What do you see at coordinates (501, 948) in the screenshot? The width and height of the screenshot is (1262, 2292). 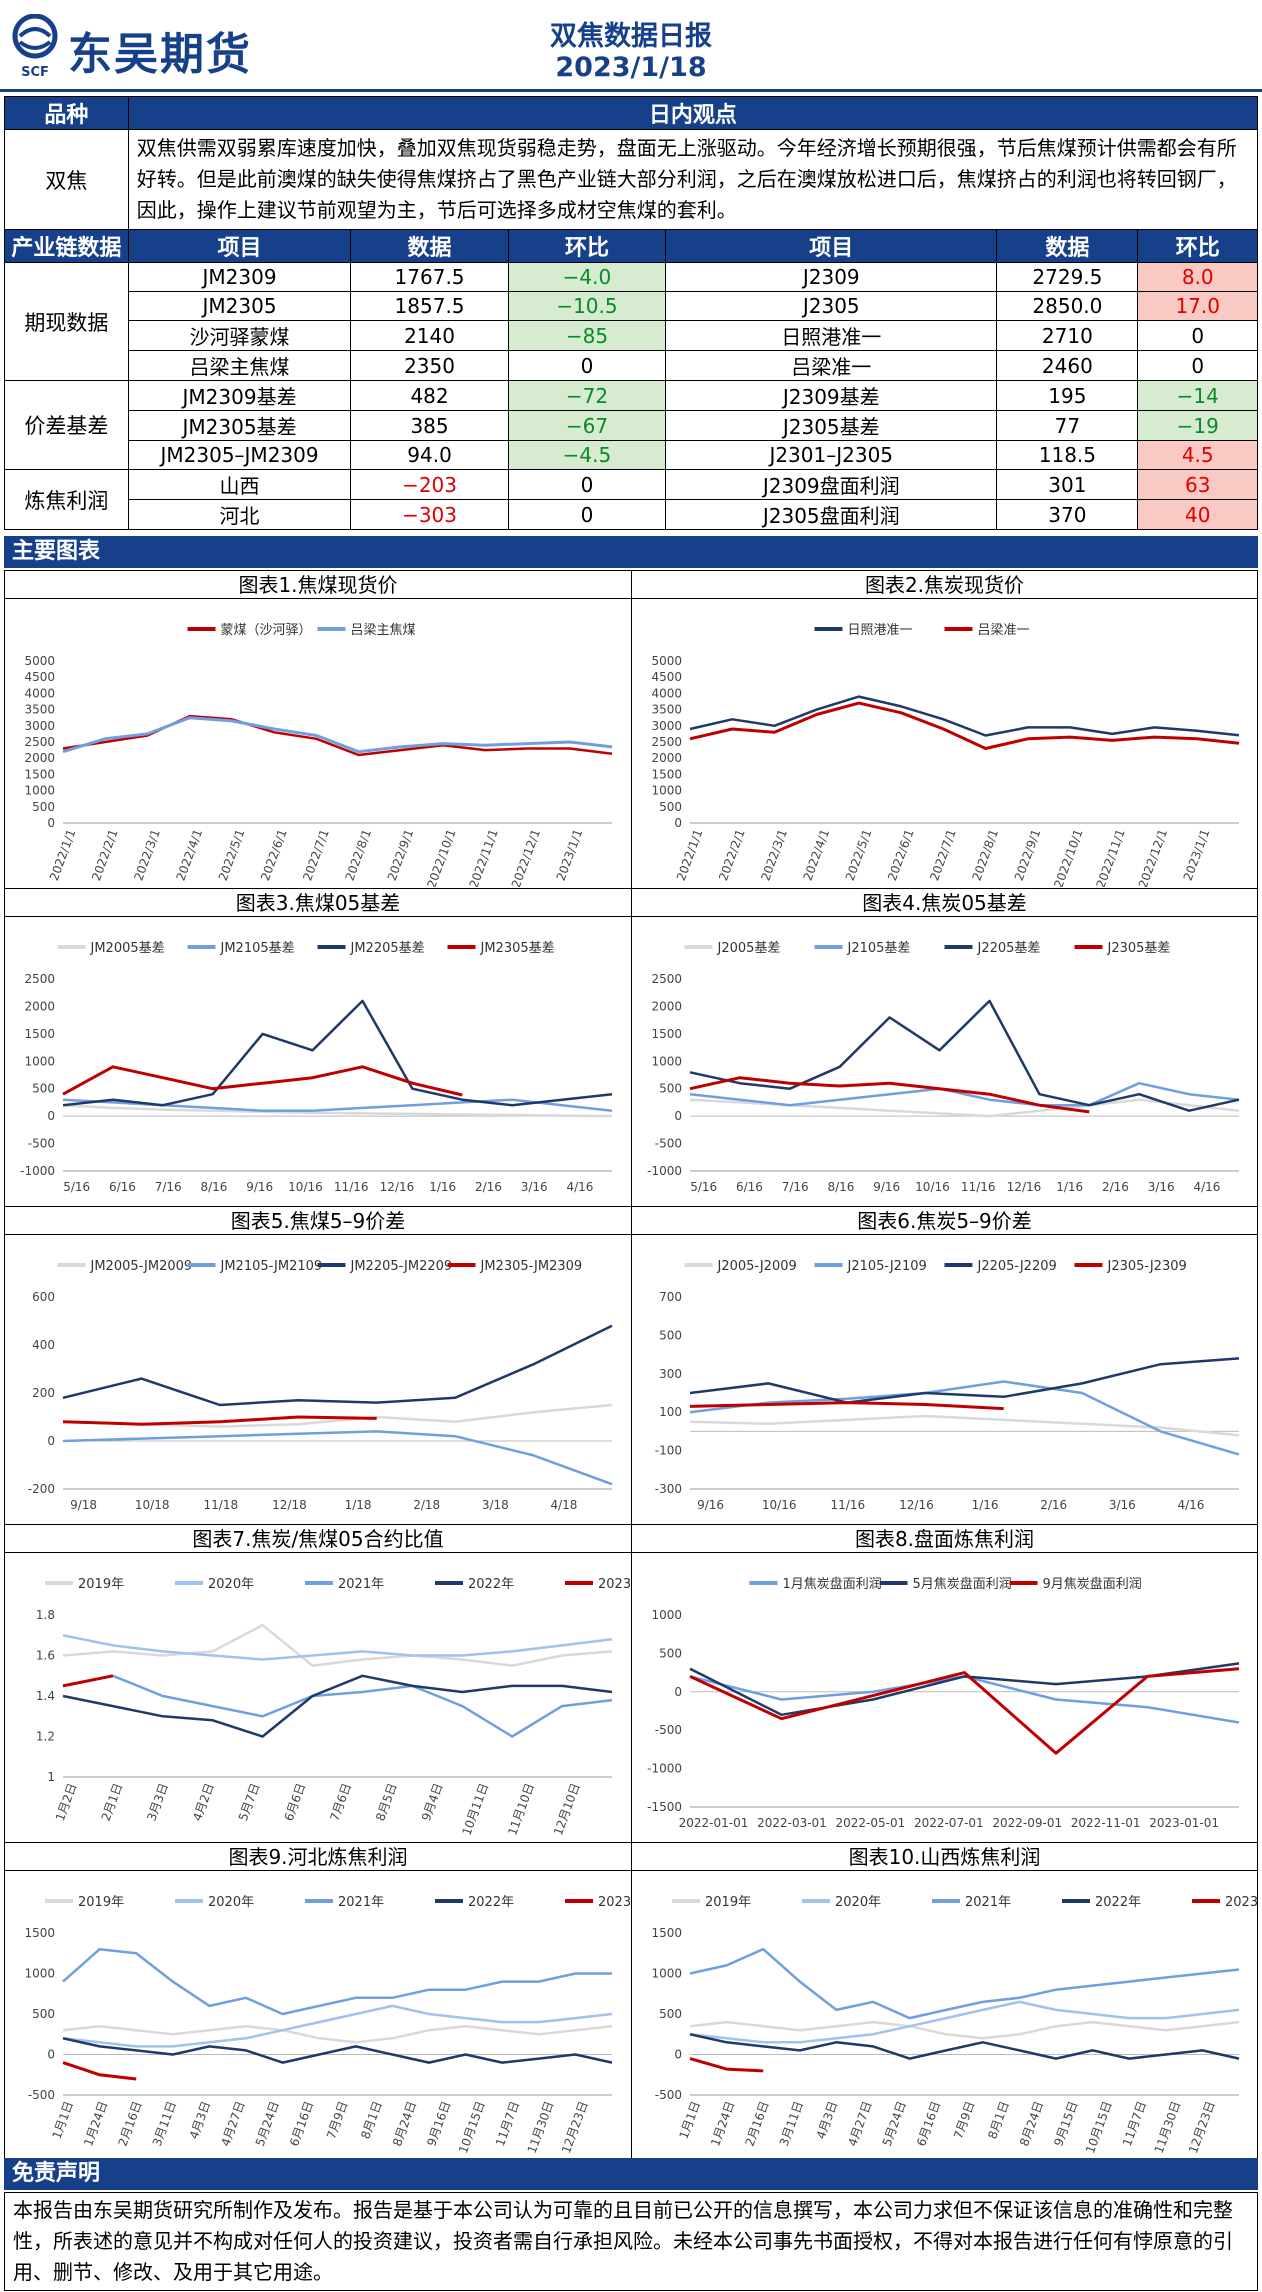 I see `legend-item: JM2305基差` at bounding box center [501, 948].